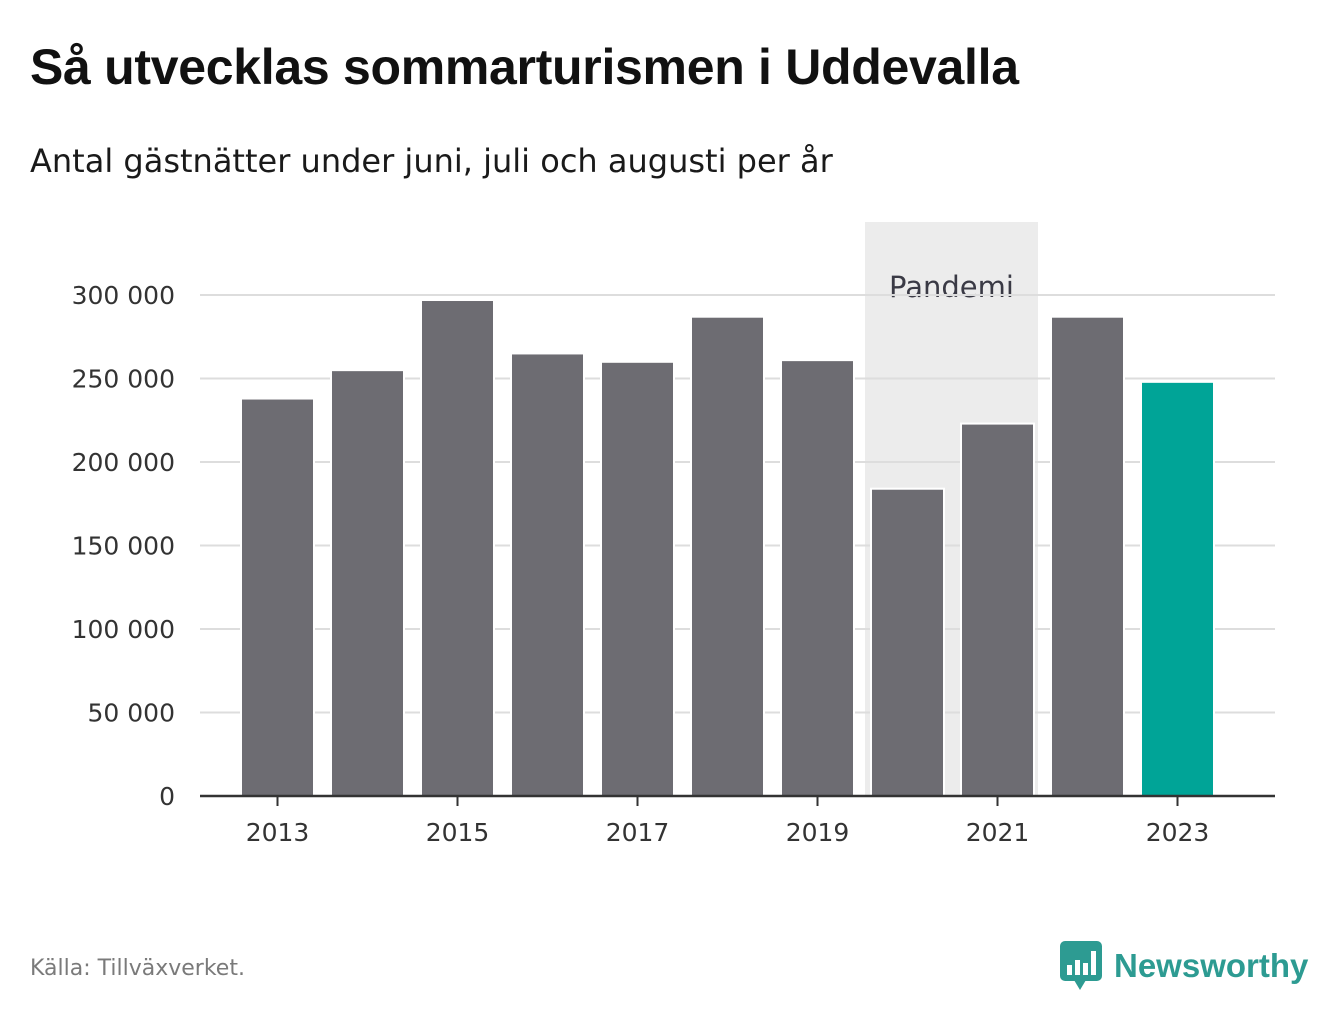 The height and width of the screenshot is (1020, 1340). Describe the element at coordinates (1087, 556) in the screenshot. I see `bar-2022` at that location.